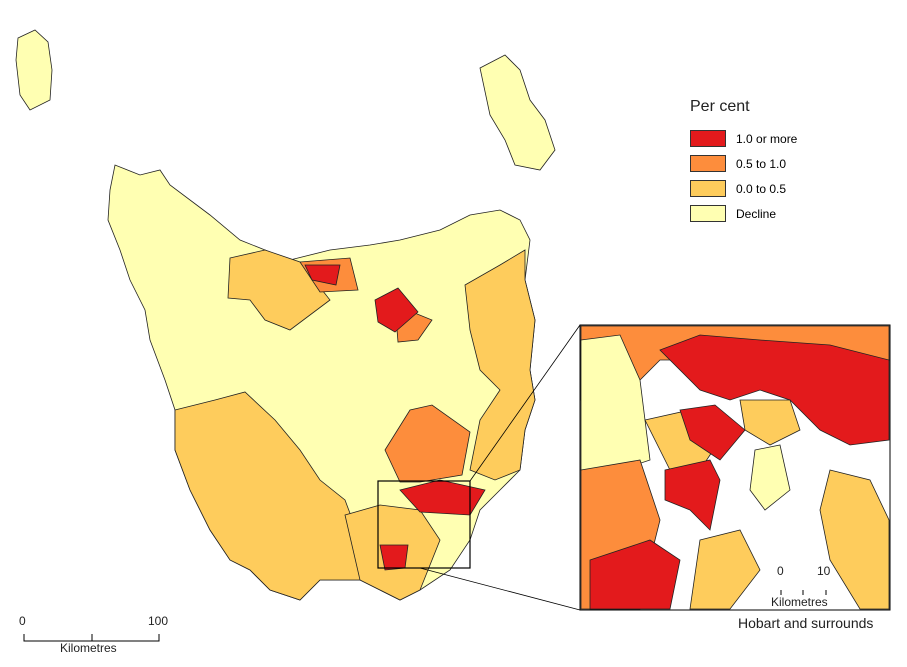 The height and width of the screenshot is (667, 907). Describe the element at coordinates (780, 571) in the screenshot. I see `inset-scale-start: 0` at that location.